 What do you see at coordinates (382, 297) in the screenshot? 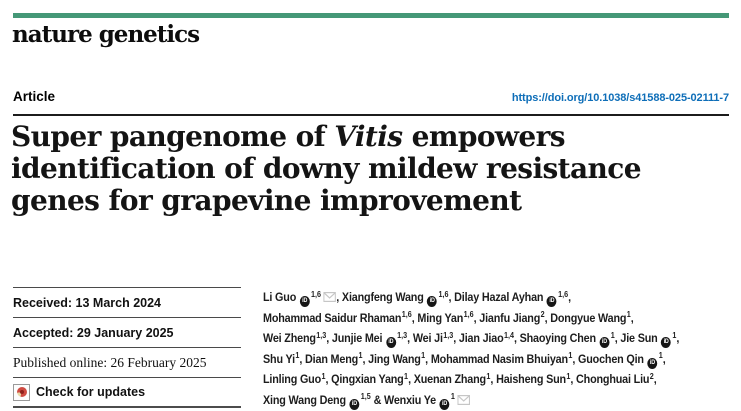
I see `author-name: Xiangfeng Wang` at bounding box center [382, 297].